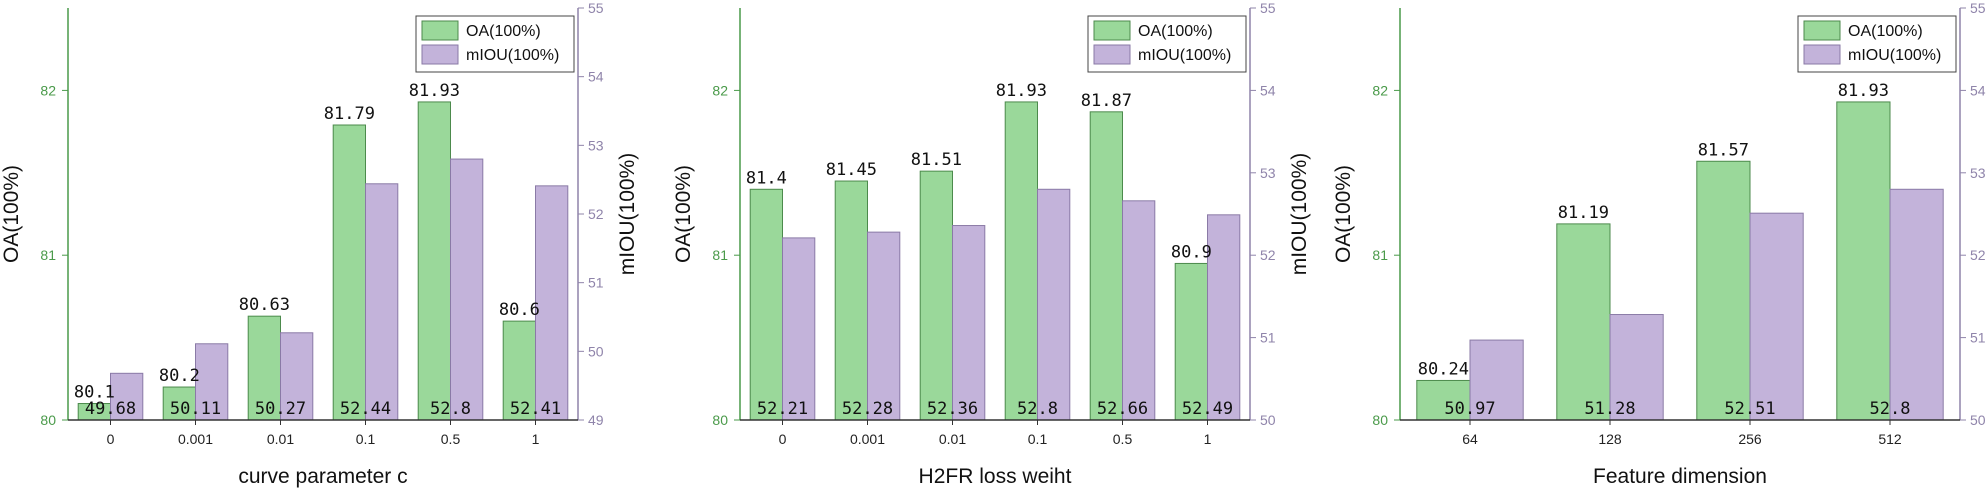  Describe the element at coordinates (264, 305) in the screenshot. I see `data-label-oa-0.01: 80.63` at that location.